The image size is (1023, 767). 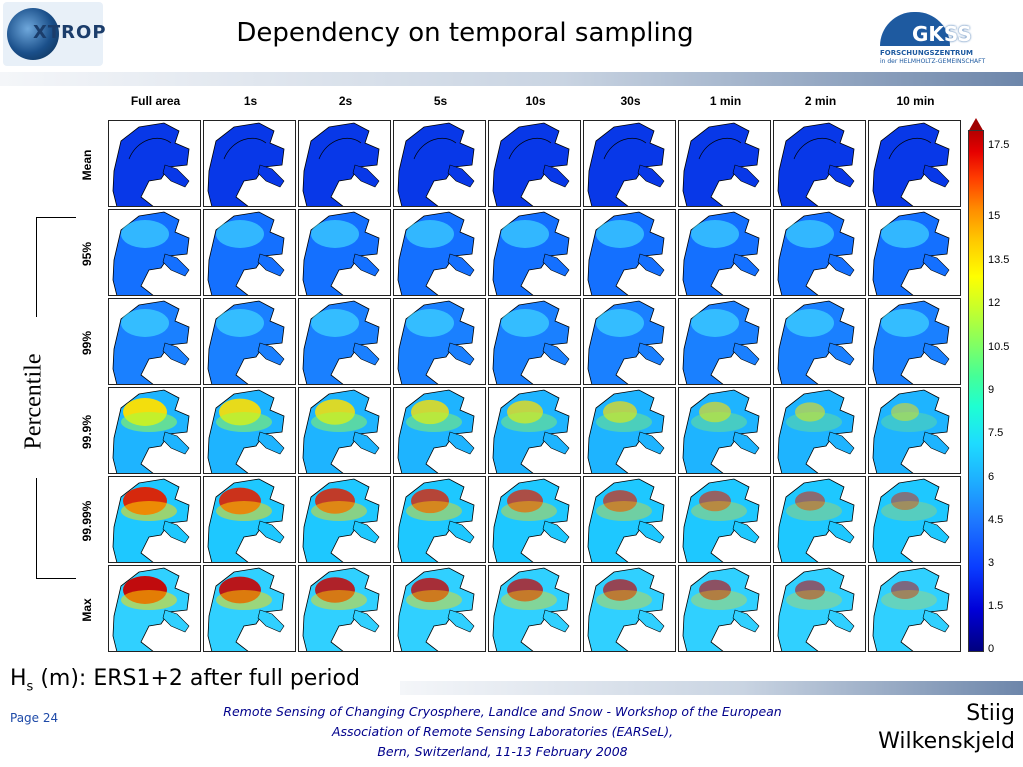 What do you see at coordinates (250, 101) in the screenshot?
I see `column-header: 1s` at bounding box center [250, 101].